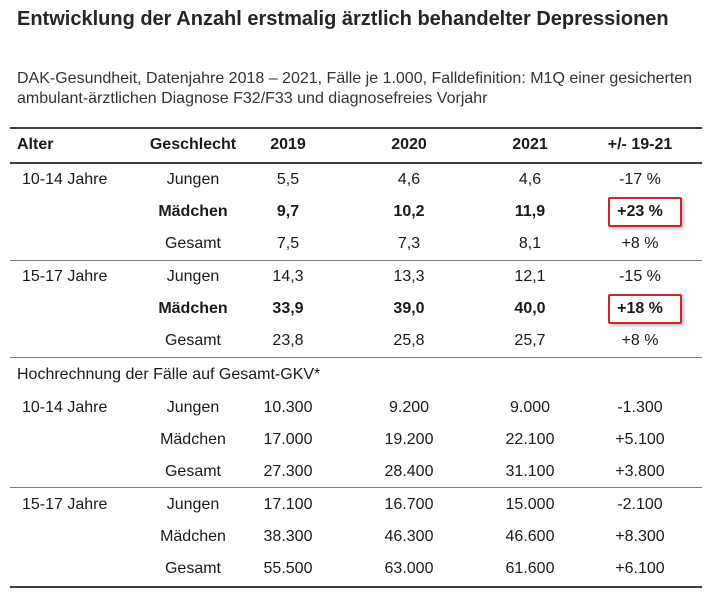  I want to click on table-row: 15-17 Jahre Jungen 14,3 13,3 12,1 -15 %, so click(358, 277).